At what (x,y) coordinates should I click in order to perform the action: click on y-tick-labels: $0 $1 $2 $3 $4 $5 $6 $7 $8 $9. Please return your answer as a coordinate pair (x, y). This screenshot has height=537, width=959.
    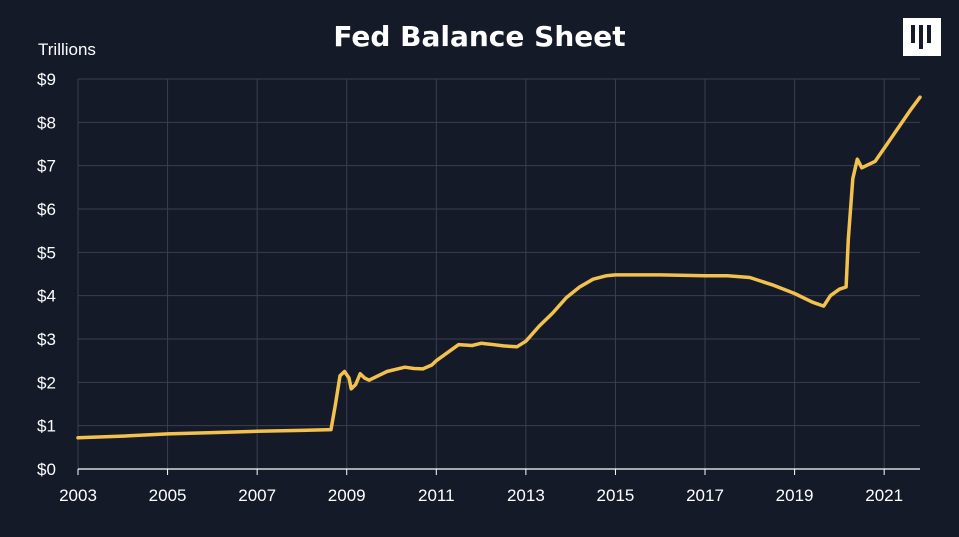
    Looking at the image, I should click on (46, 274).